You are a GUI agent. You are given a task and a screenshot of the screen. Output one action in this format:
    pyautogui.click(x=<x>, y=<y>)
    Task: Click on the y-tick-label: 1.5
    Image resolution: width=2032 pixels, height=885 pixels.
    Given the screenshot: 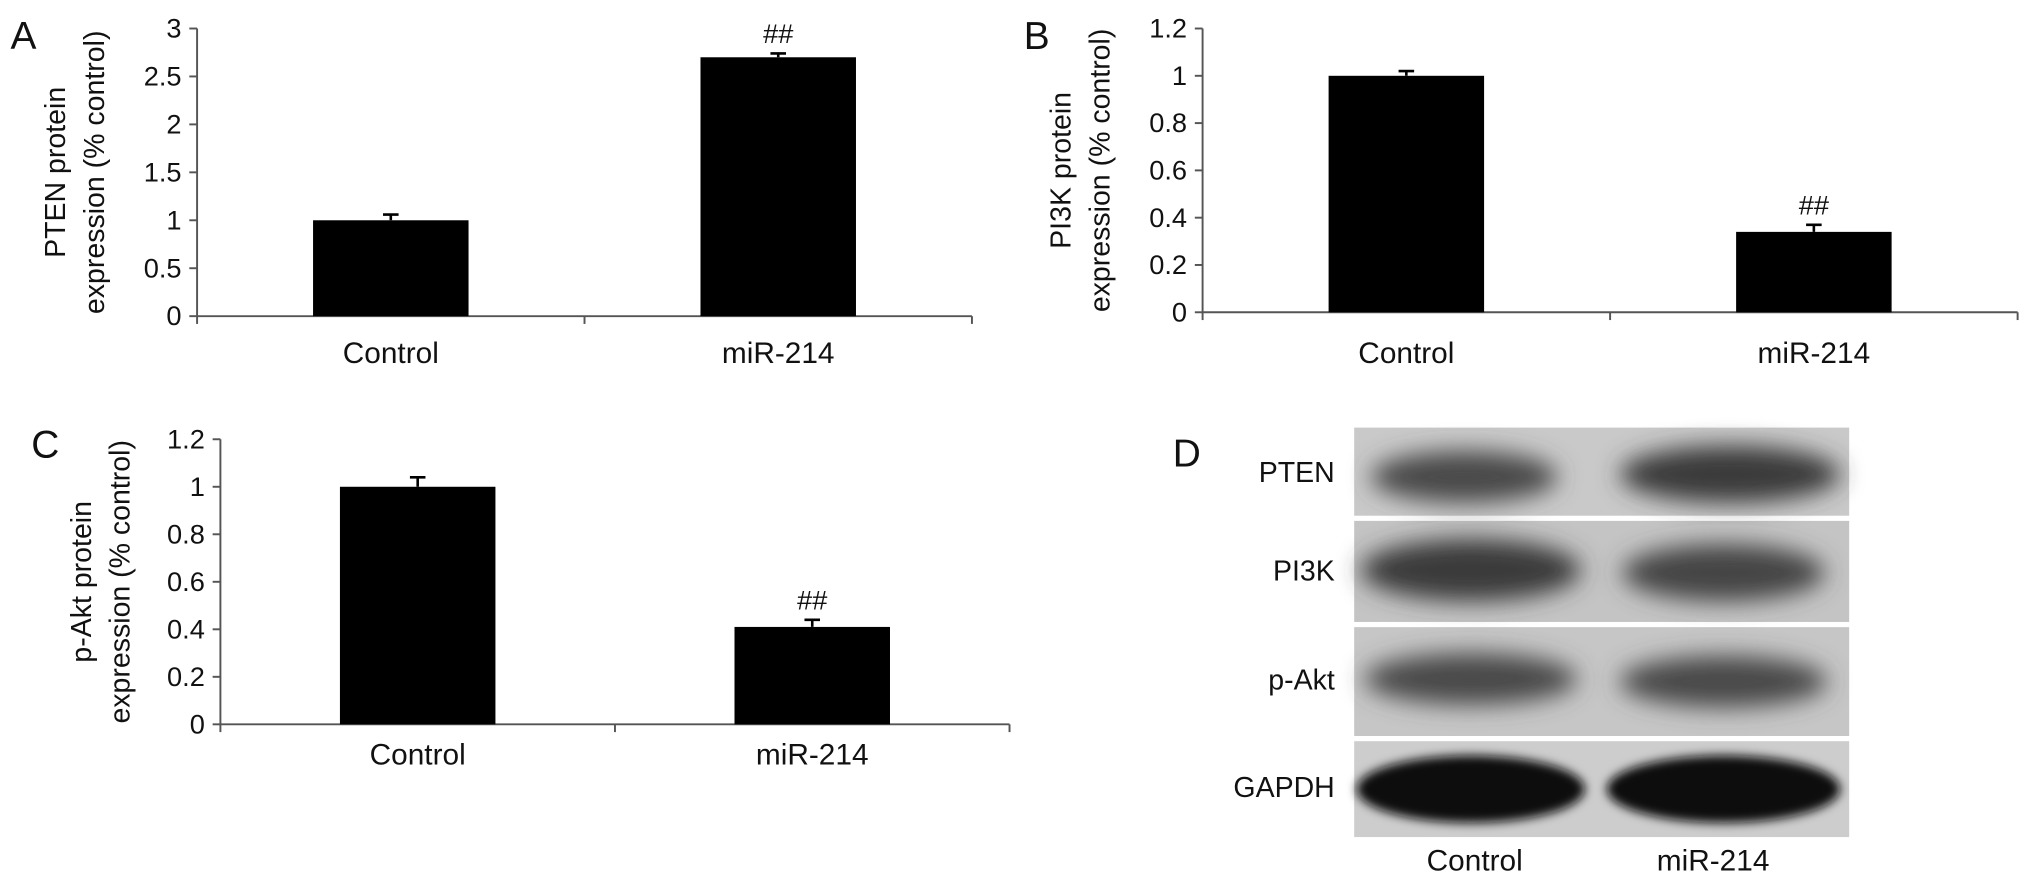 What is the action you would take?
    pyautogui.click(x=163, y=171)
    